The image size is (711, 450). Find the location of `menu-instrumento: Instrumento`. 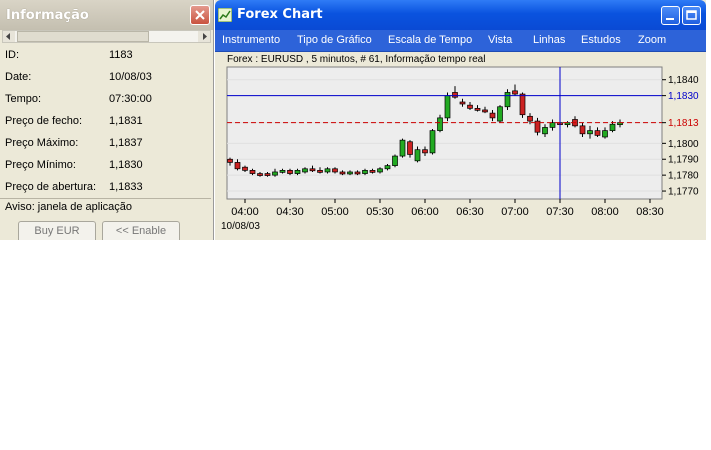

menu-instrumento: Instrumento is located at coordinates (251, 40).